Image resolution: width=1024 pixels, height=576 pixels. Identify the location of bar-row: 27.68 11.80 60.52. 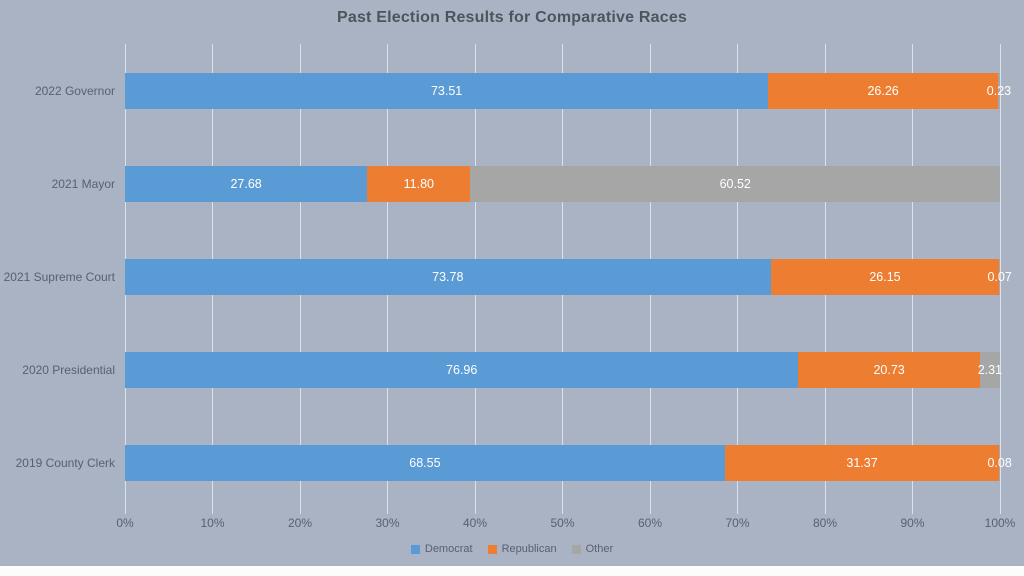
(562, 183).